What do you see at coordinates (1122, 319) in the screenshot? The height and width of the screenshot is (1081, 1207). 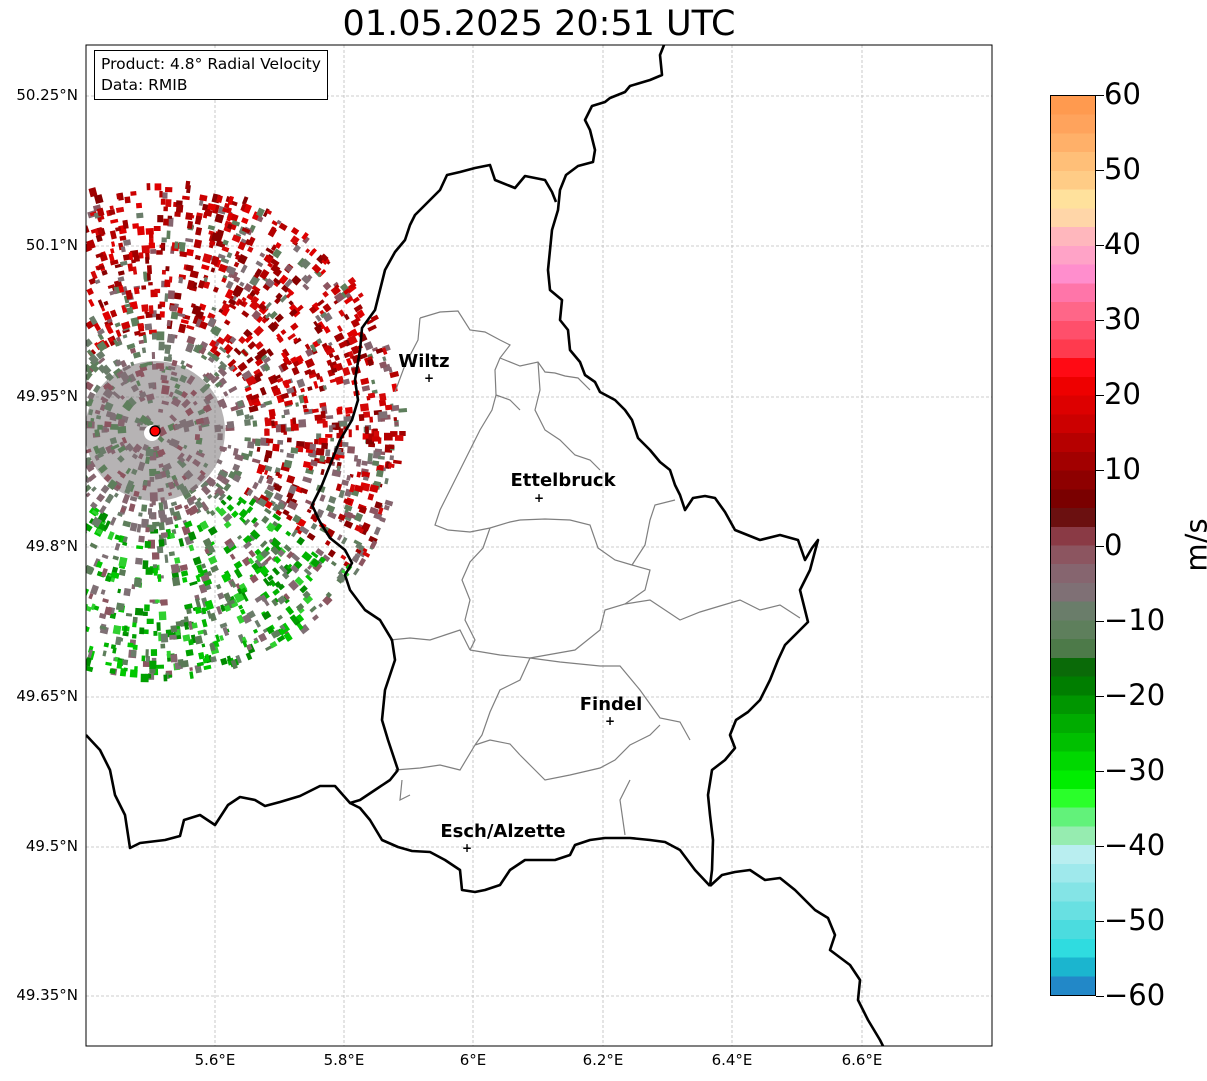 I see `colorbar-tick-label: 30` at bounding box center [1122, 319].